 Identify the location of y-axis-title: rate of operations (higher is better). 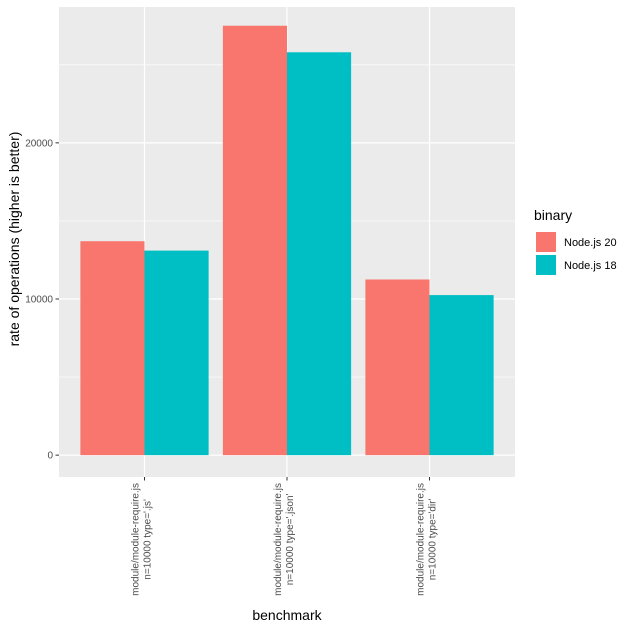
(14, 239).